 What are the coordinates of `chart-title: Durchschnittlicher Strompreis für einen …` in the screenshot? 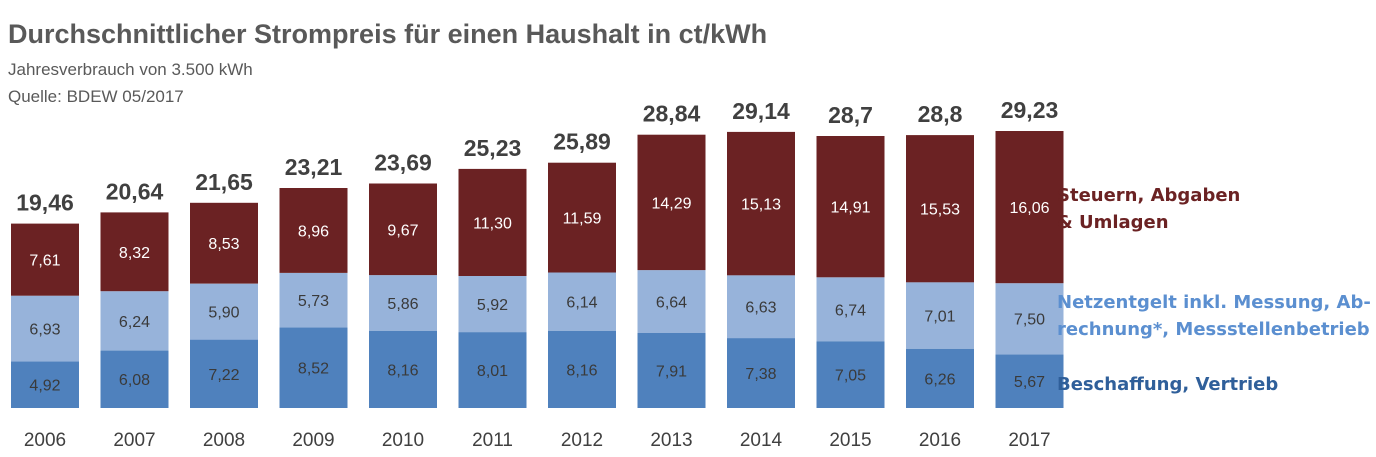 It's located at (387, 34).